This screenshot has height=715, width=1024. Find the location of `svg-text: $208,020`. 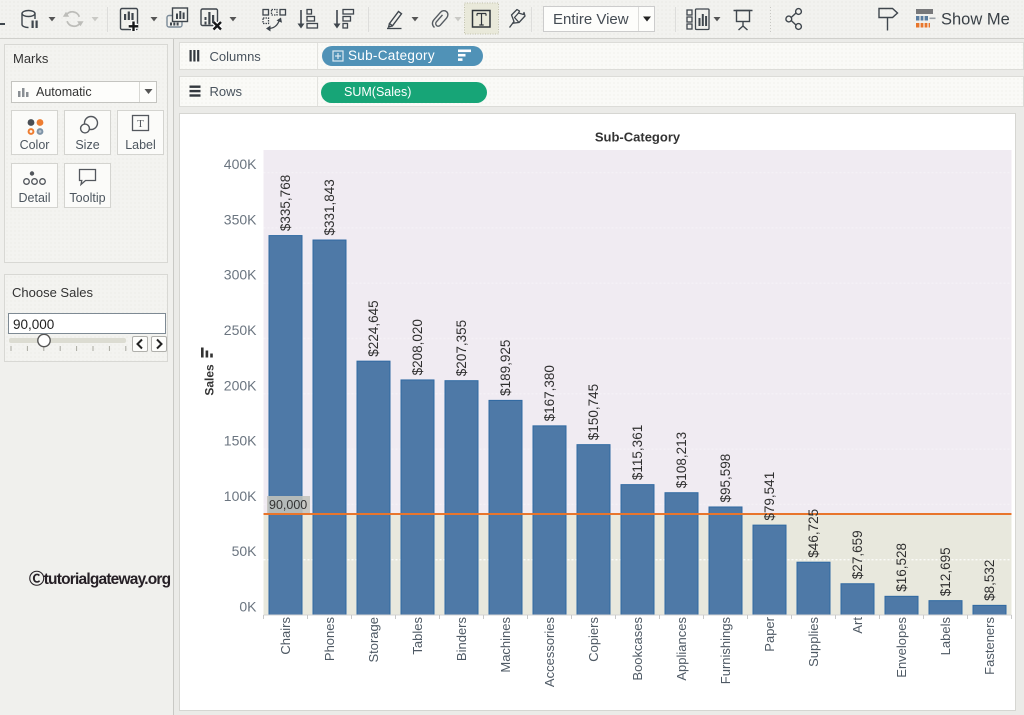

svg-text: $208,020 is located at coordinates (417, 347).